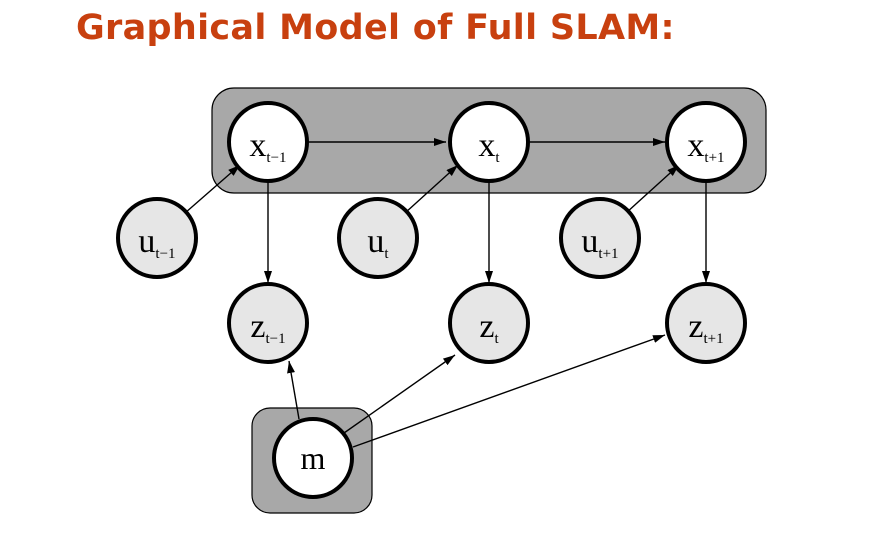 This screenshot has width=878, height=541. What do you see at coordinates (267, 327) in the screenshot?
I see `node-z-prev-label: zt−1` at bounding box center [267, 327].